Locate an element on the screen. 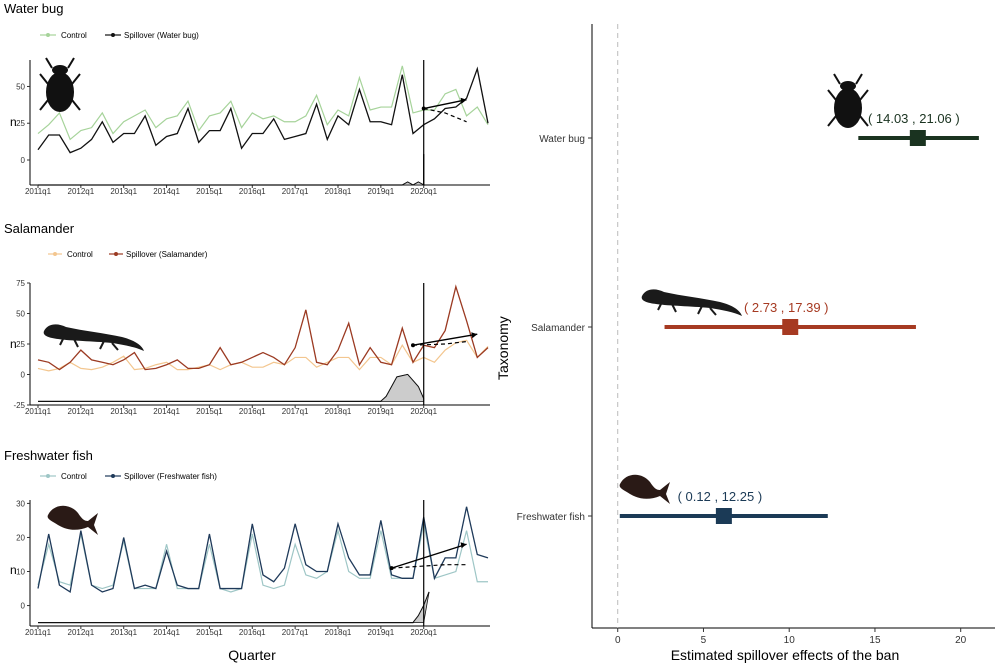 The width and height of the screenshot is (1000, 665). y-axis-label-freshwater-fish: n is located at coordinates (13, 570).